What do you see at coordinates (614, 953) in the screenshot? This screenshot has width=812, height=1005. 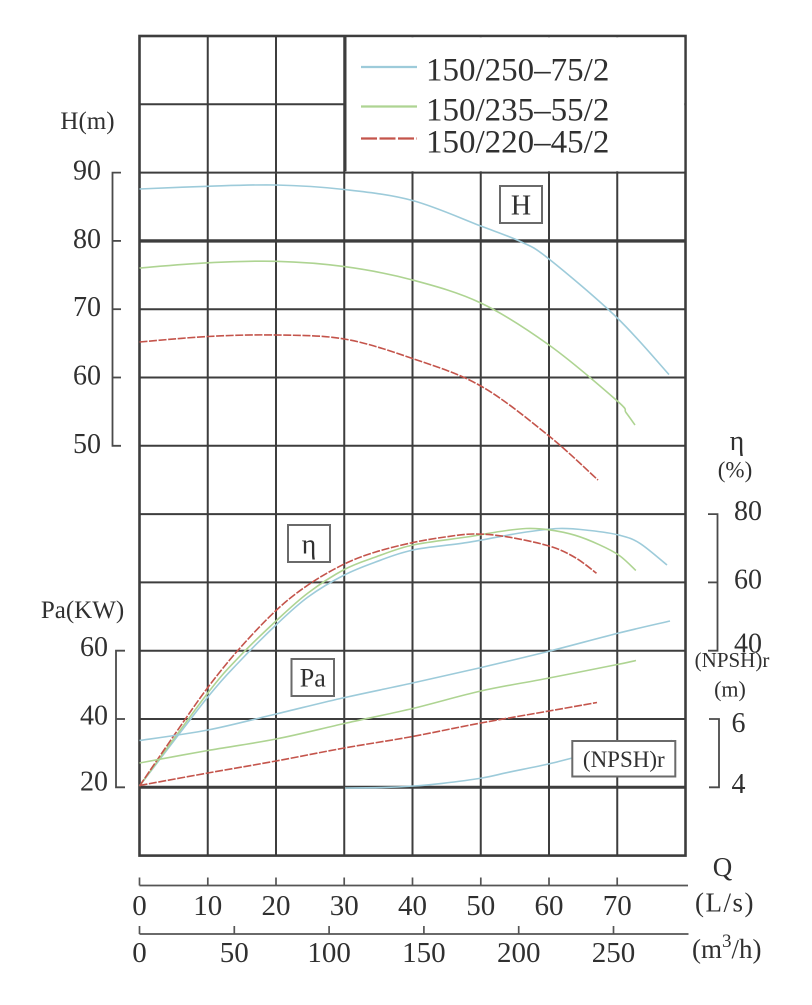 I see `svg-text: 250` at bounding box center [614, 953].